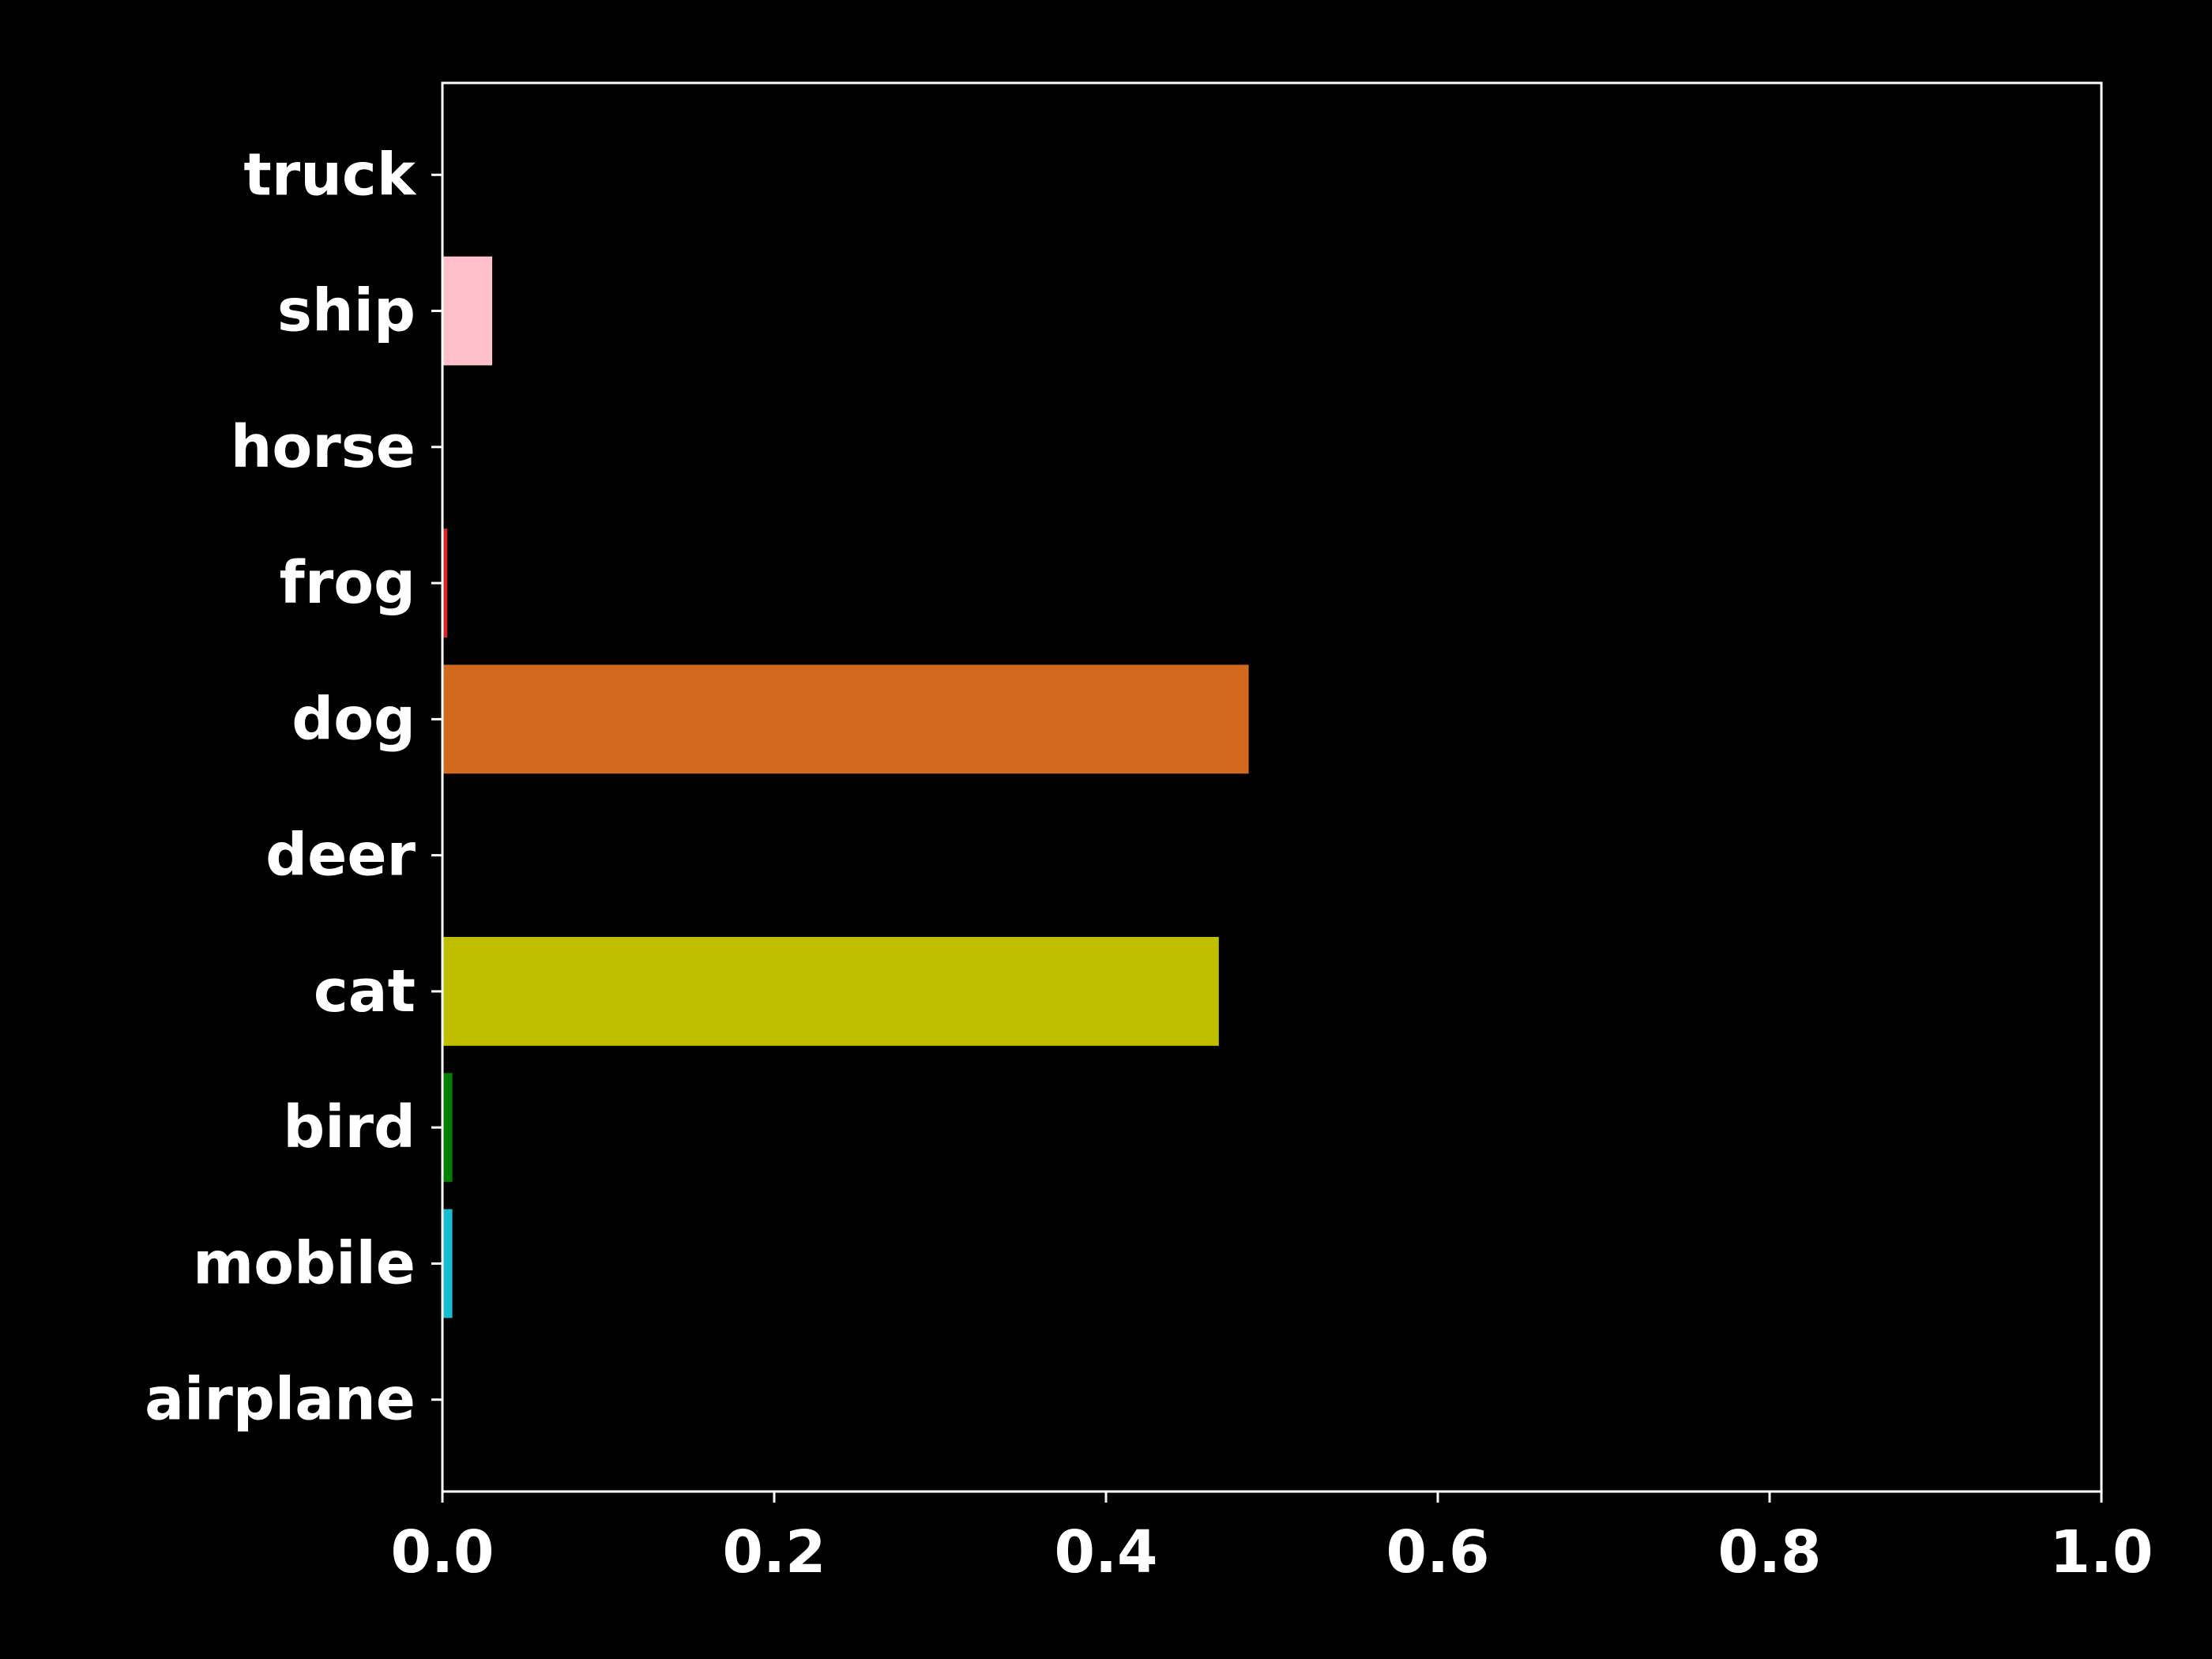 The width and height of the screenshot is (2212, 1659). Describe the element at coordinates (329, 175) in the screenshot. I see `y-tick-label-truck: truck` at that location.